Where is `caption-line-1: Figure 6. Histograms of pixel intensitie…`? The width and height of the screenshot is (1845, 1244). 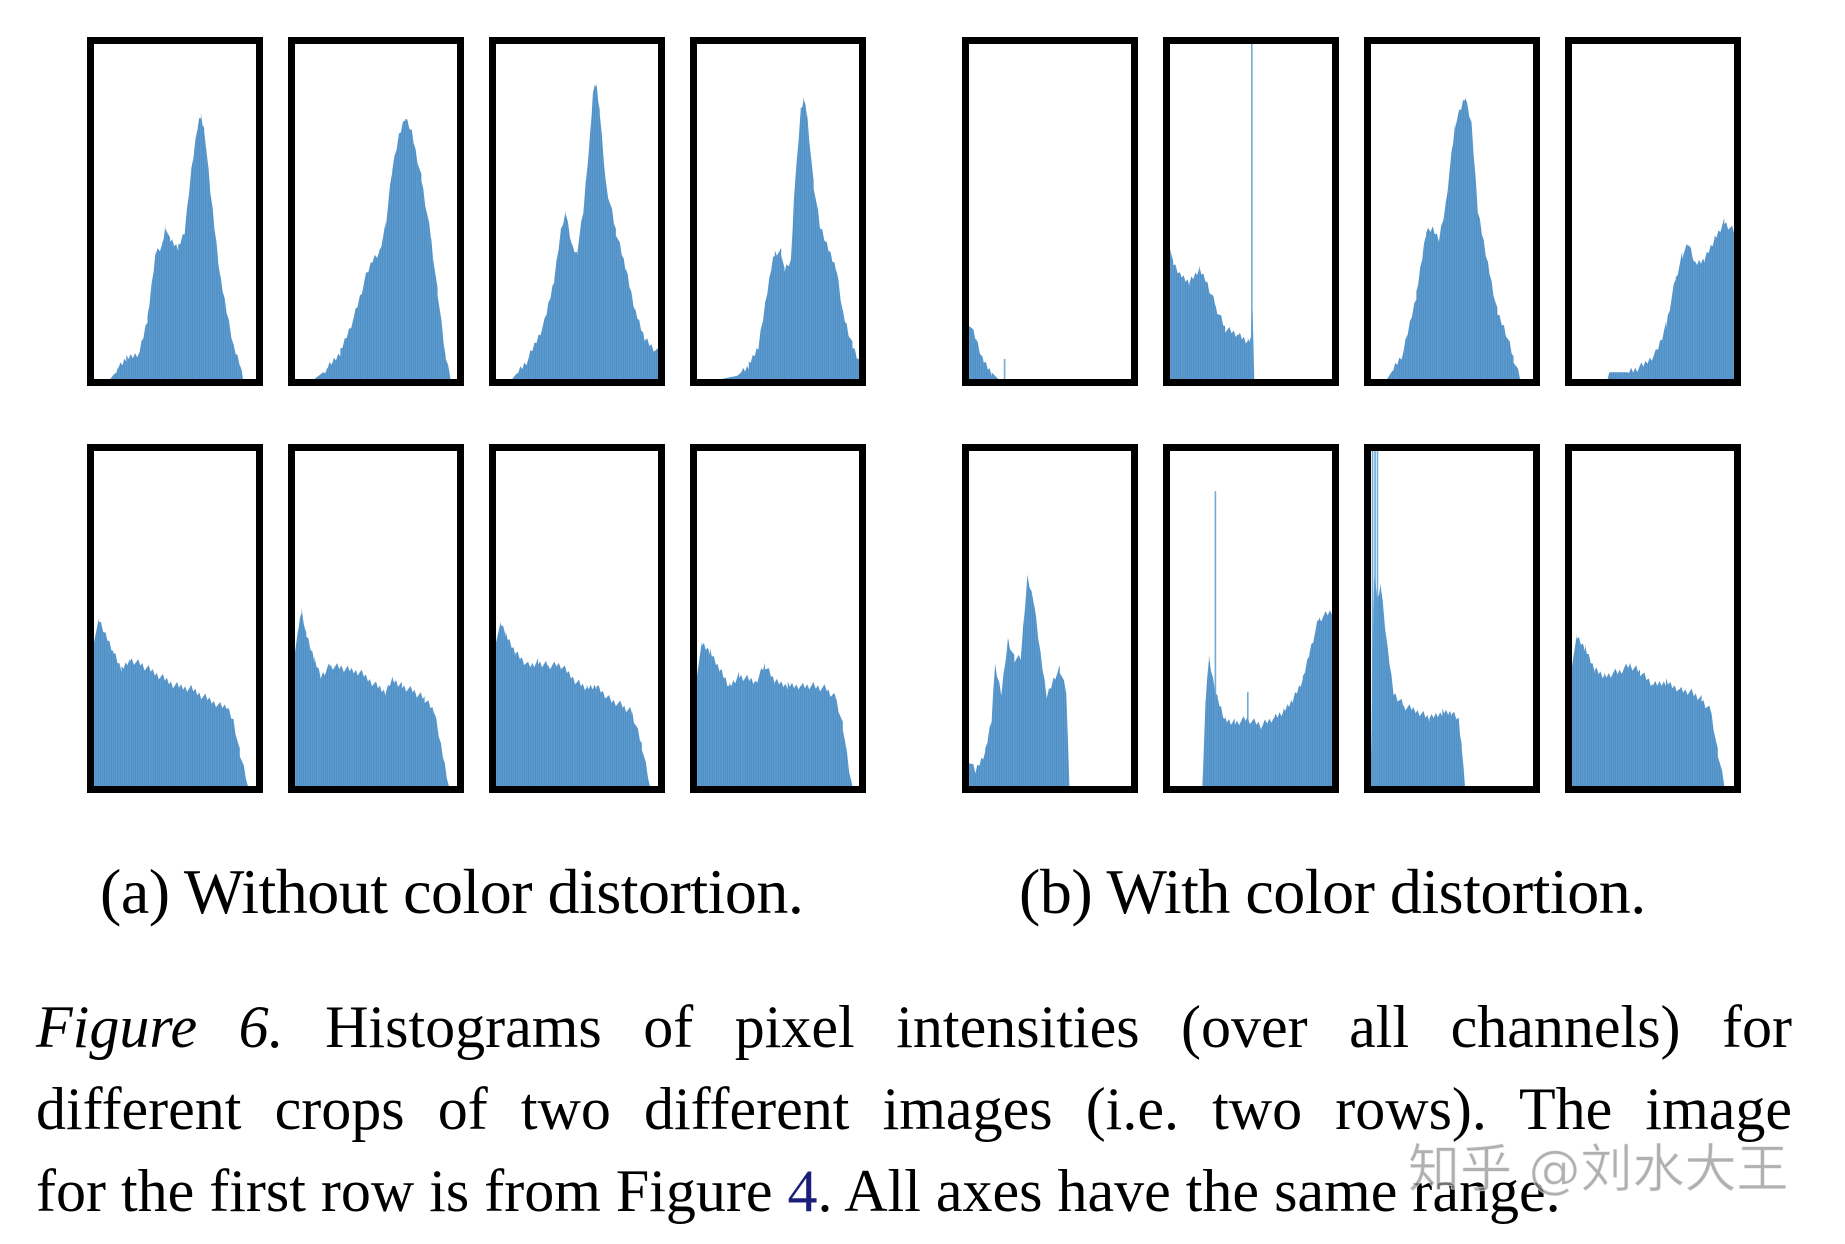
caption-line-1: Figure 6. Histograms of pixel intensitie… is located at coordinates (914, 1027).